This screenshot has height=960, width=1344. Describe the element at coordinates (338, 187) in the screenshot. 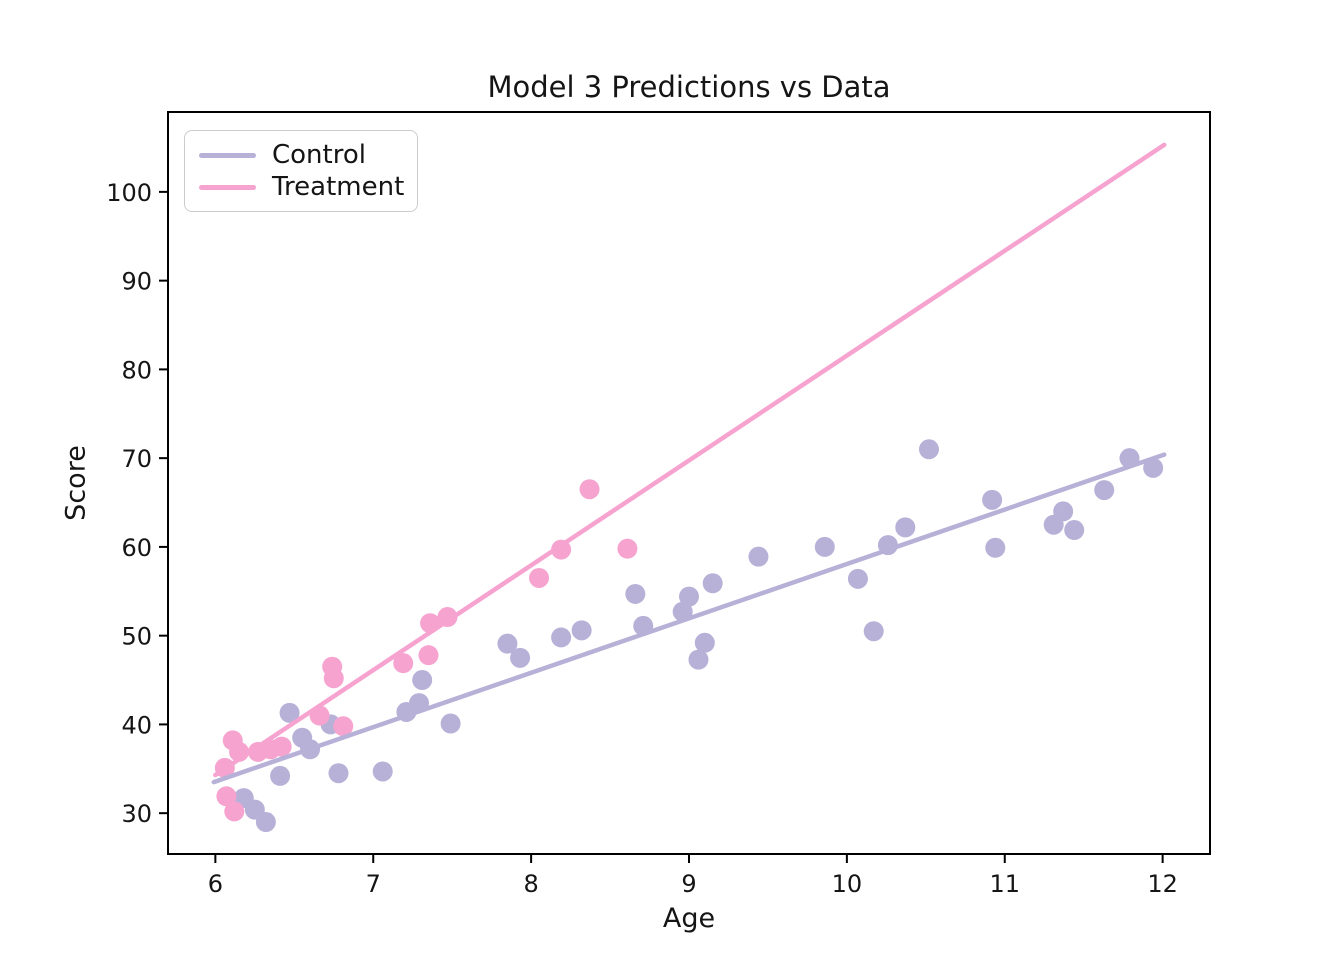

I see `legend-label-treatment: Treatment` at that location.